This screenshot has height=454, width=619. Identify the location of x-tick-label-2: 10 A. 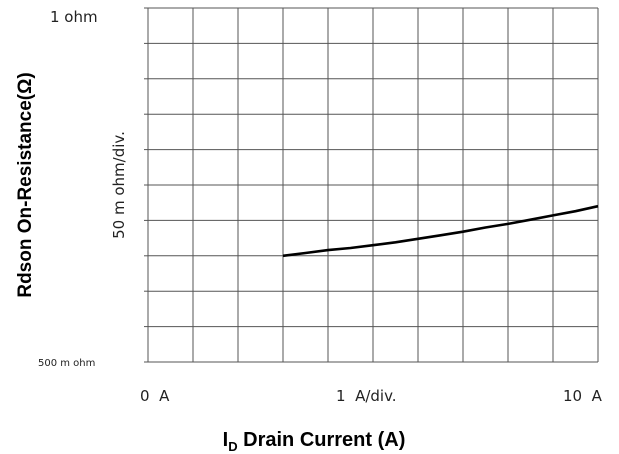
(583, 396).